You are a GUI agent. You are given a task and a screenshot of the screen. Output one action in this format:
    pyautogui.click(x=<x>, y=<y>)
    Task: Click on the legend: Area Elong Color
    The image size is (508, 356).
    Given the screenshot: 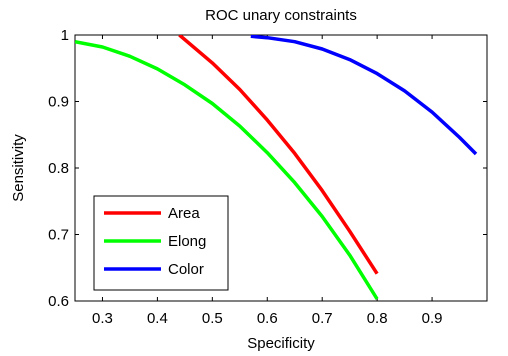 What is the action you would take?
    pyautogui.click(x=161, y=243)
    